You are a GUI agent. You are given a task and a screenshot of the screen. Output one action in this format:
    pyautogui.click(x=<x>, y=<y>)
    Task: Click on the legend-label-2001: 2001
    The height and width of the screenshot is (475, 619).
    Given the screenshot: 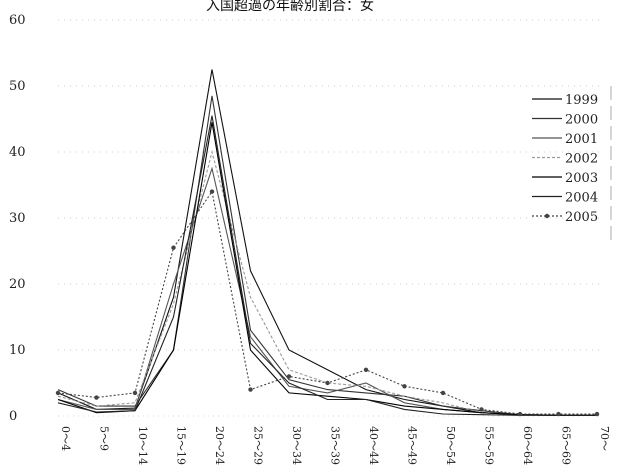 What is the action you would take?
    pyautogui.click(x=581, y=139)
    